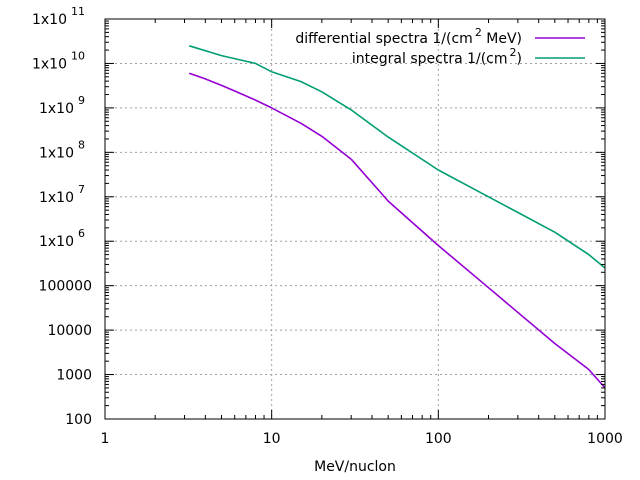  What do you see at coordinates (65, 287) in the screenshot?
I see `y-tick-label: 100000` at bounding box center [65, 287].